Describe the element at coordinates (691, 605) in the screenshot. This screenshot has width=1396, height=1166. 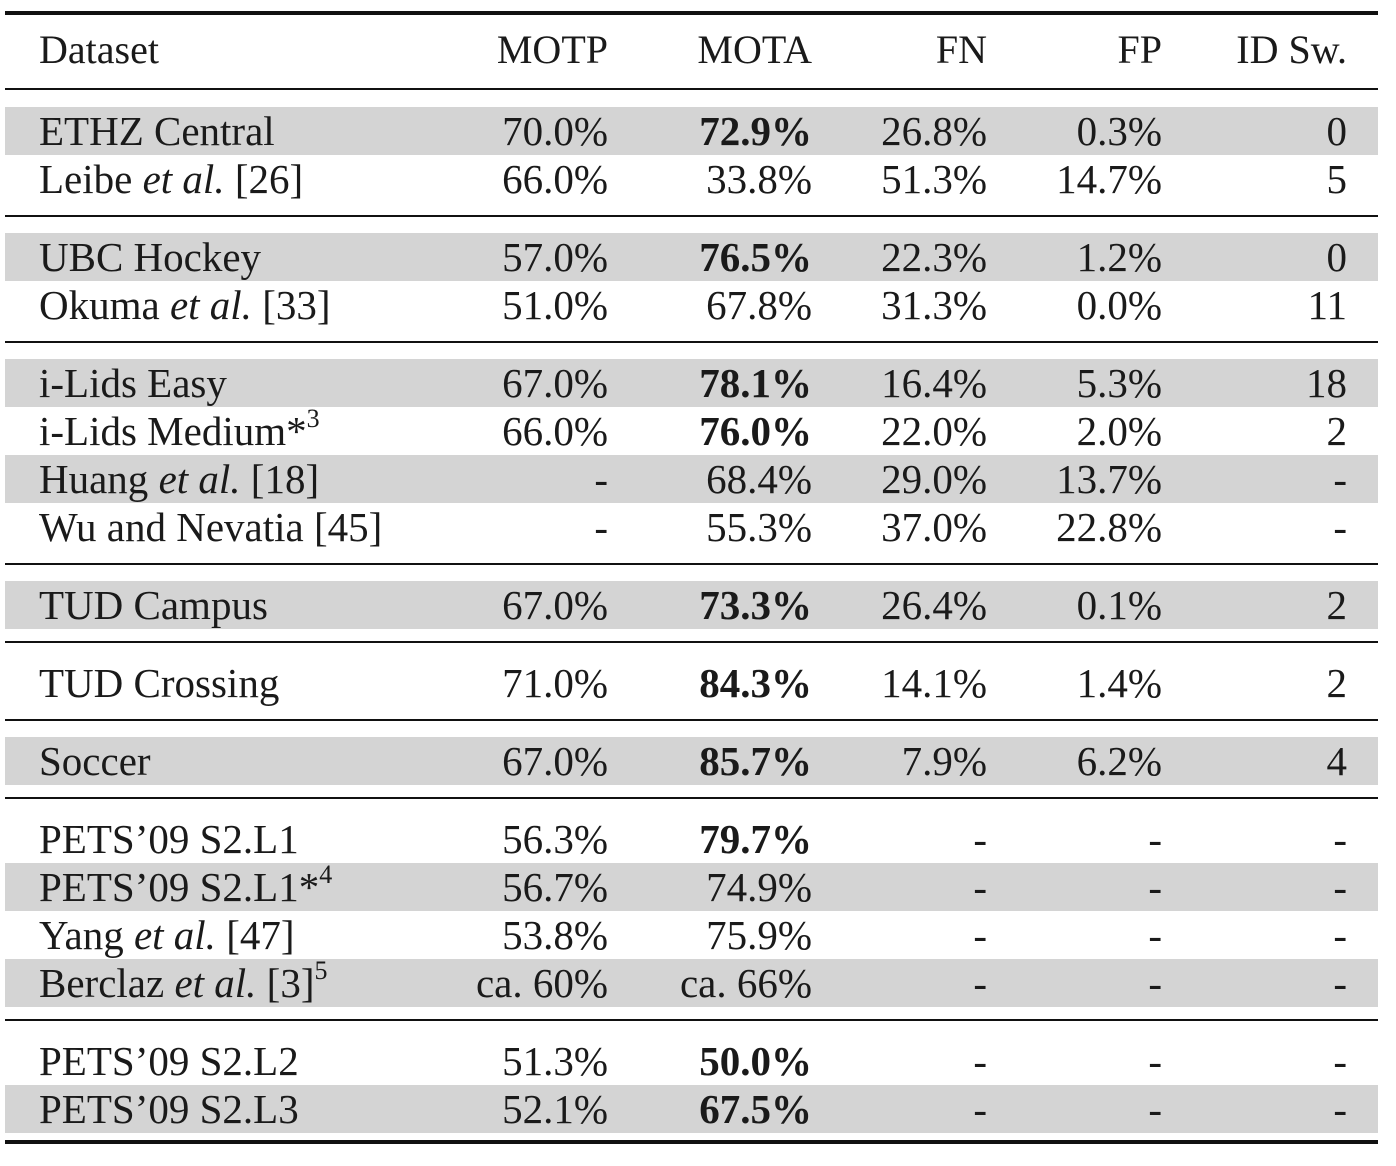
I see `table-row: TUD Campus 67.0% 73.3% 26.4% 0.1% 2` at that location.